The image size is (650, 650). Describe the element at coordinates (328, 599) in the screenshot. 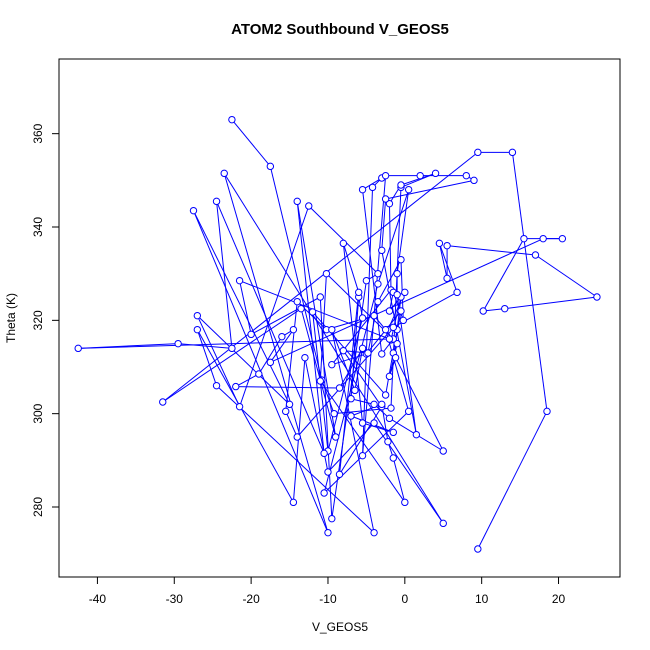

I see `x-tick-label: -10` at that location.